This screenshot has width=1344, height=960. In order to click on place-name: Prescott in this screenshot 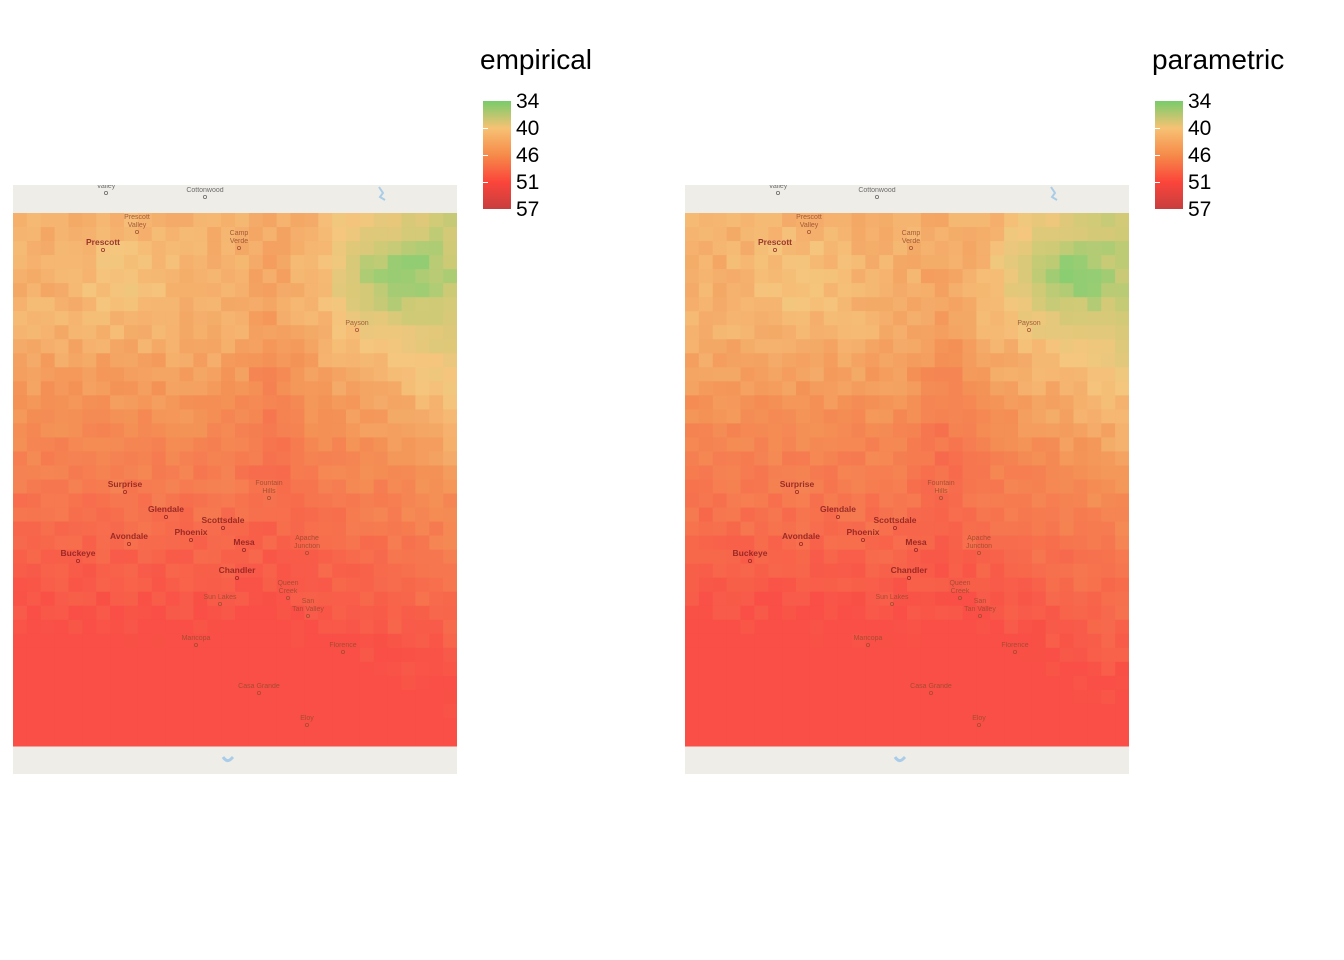, I will do `click(103, 242)`.